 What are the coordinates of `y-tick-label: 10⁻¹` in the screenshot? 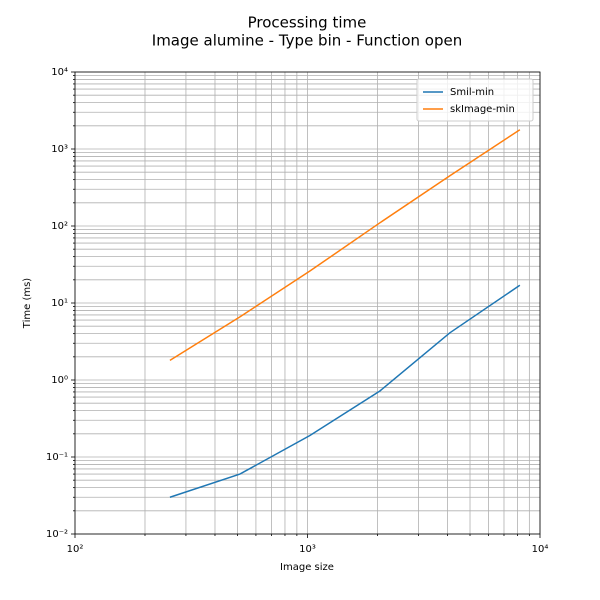 It's located at (57, 457).